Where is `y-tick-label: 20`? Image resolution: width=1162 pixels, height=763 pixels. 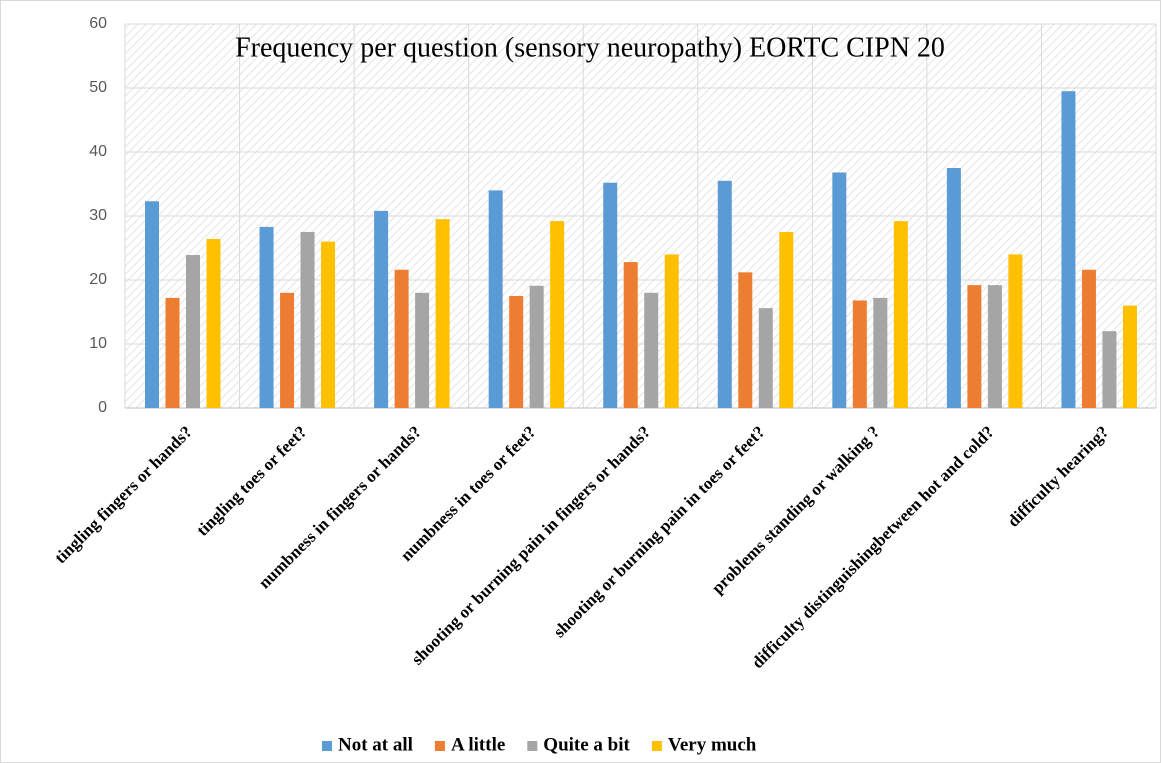
y-tick-label: 20 is located at coordinates (98, 279).